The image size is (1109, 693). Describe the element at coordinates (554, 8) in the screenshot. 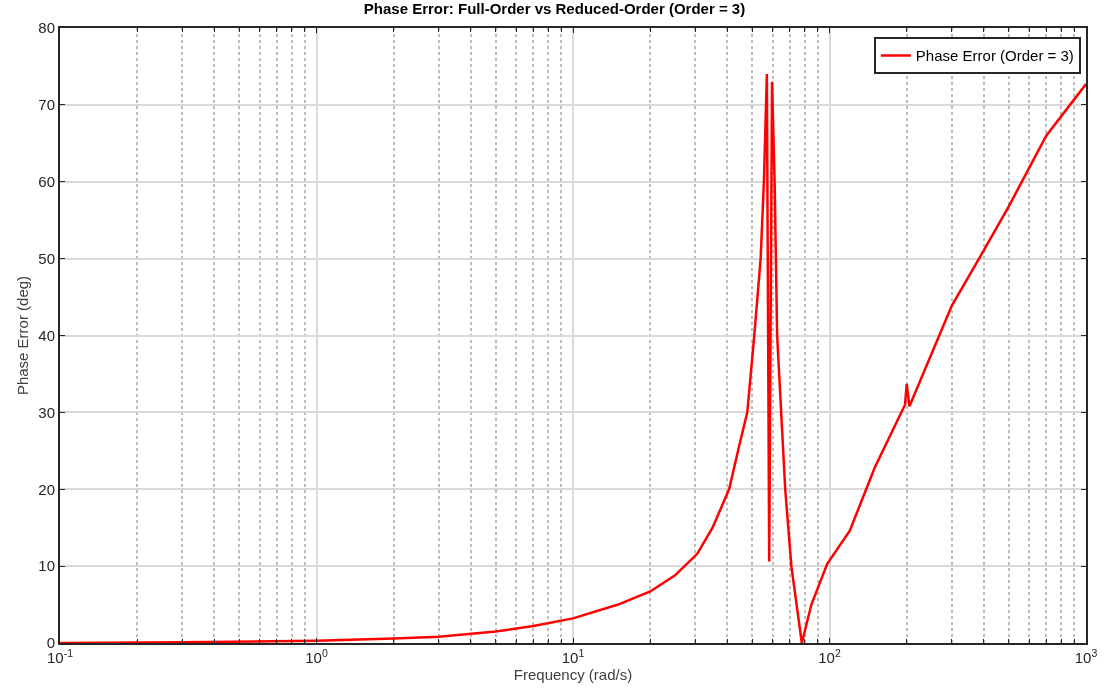

I see `chart-title: Phase Error: Full-Order vs Reduced-Order (Order = 3)` at that location.